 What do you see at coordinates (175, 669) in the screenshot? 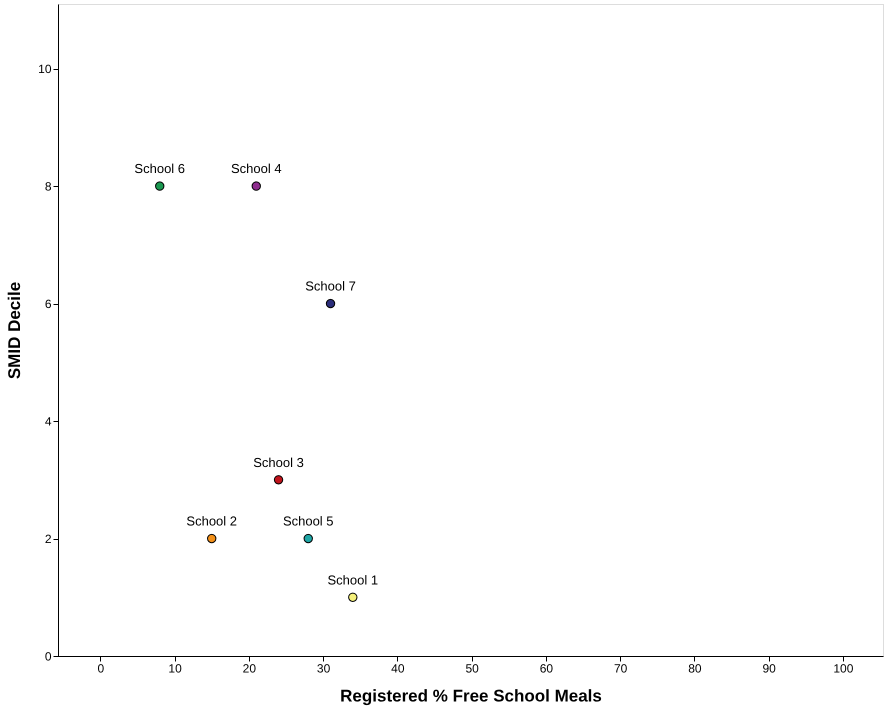
I see `x-tick-label: 10` at bounding box center [175, 669].